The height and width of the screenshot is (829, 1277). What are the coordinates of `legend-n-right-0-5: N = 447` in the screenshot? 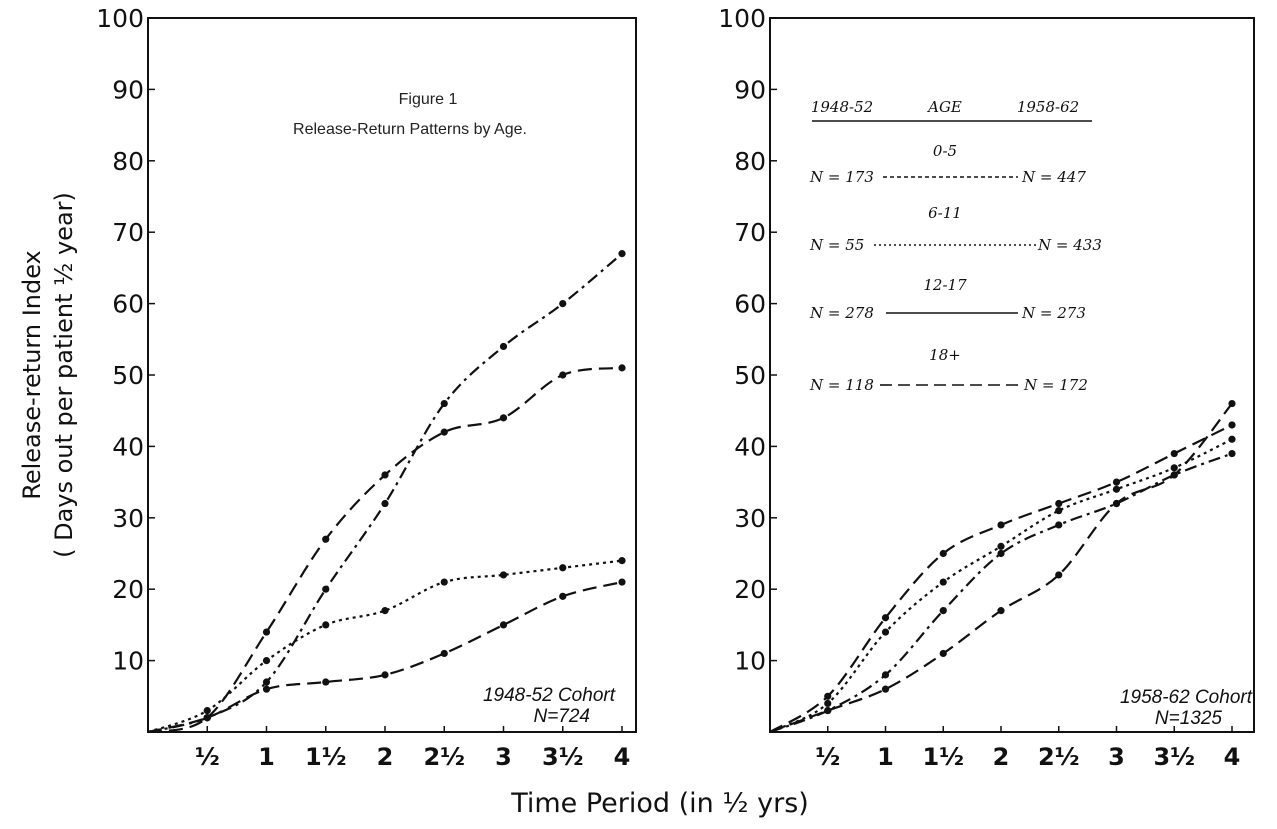 It's located at (1053, 177).